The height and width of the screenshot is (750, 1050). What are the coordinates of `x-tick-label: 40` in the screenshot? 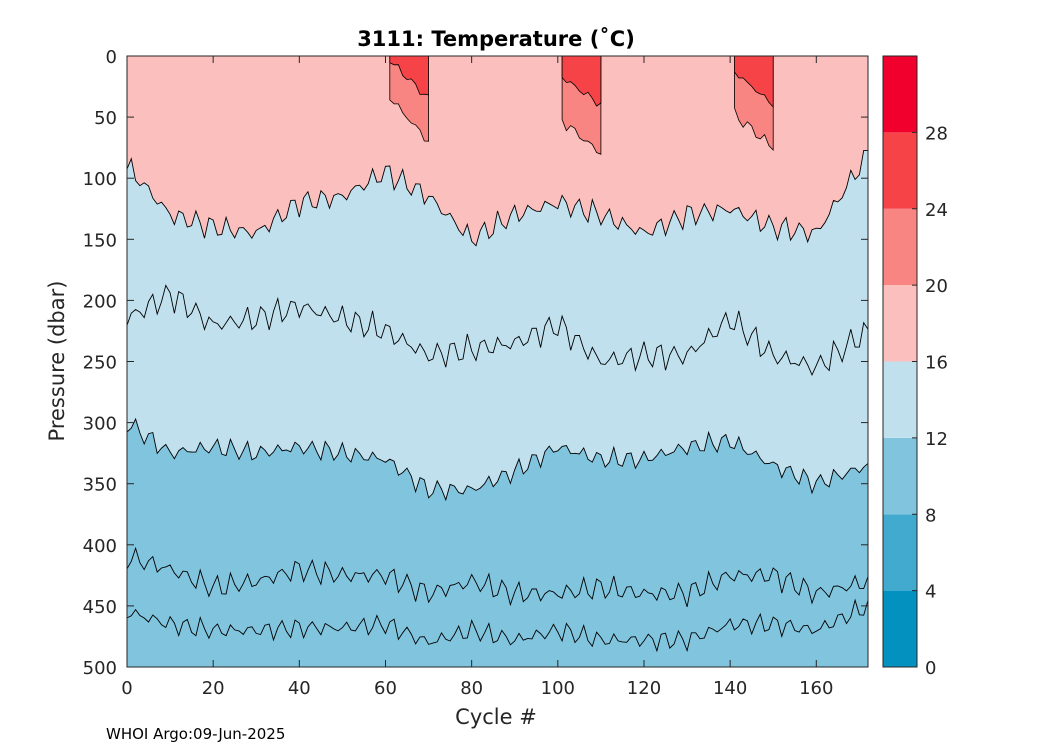 It's located at (299, 688).